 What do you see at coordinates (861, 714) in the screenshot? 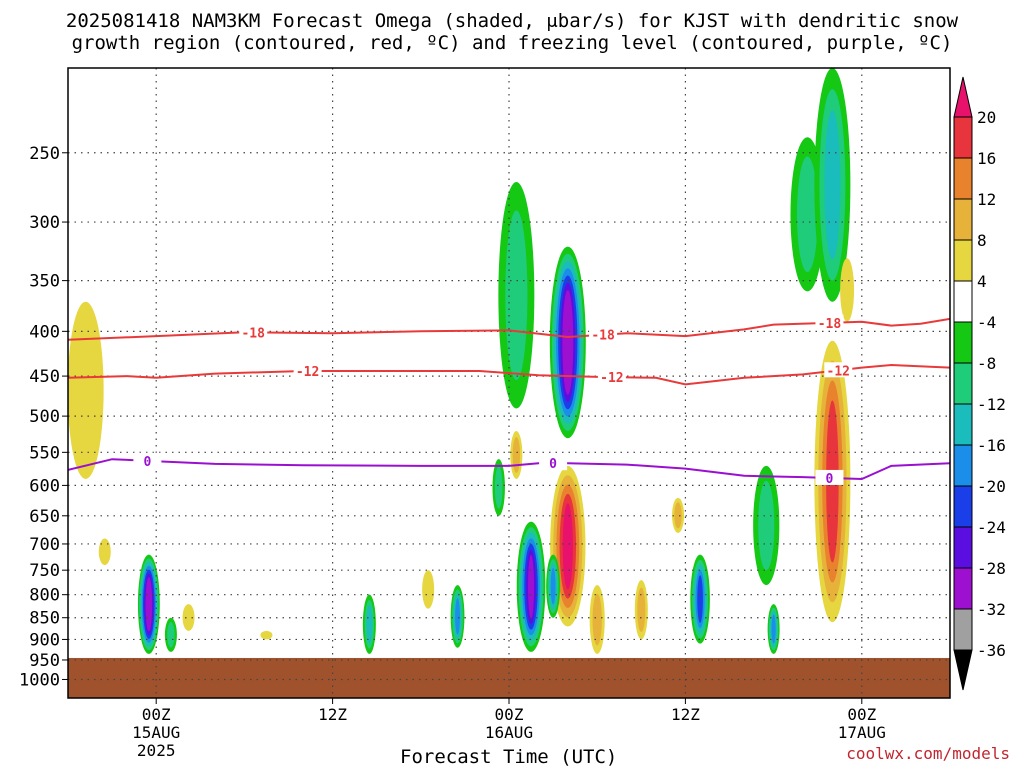
I see `x-tick-label-4: 00Z` at bounding box center [861, 714].